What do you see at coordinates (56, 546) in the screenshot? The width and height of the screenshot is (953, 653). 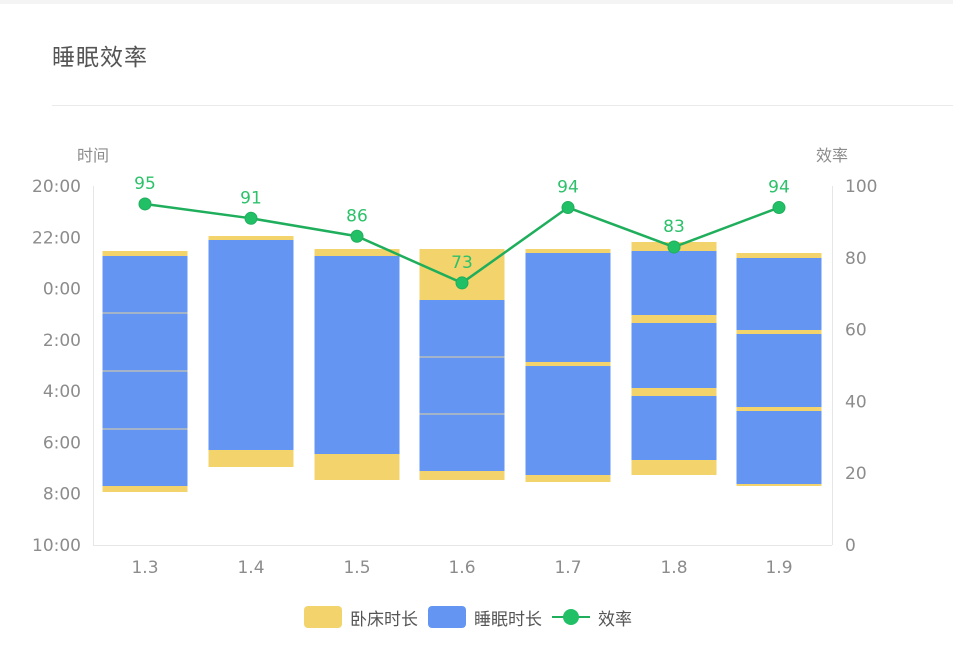 I see `left-tick-label: 10:00` at bounding box center [56, 546].